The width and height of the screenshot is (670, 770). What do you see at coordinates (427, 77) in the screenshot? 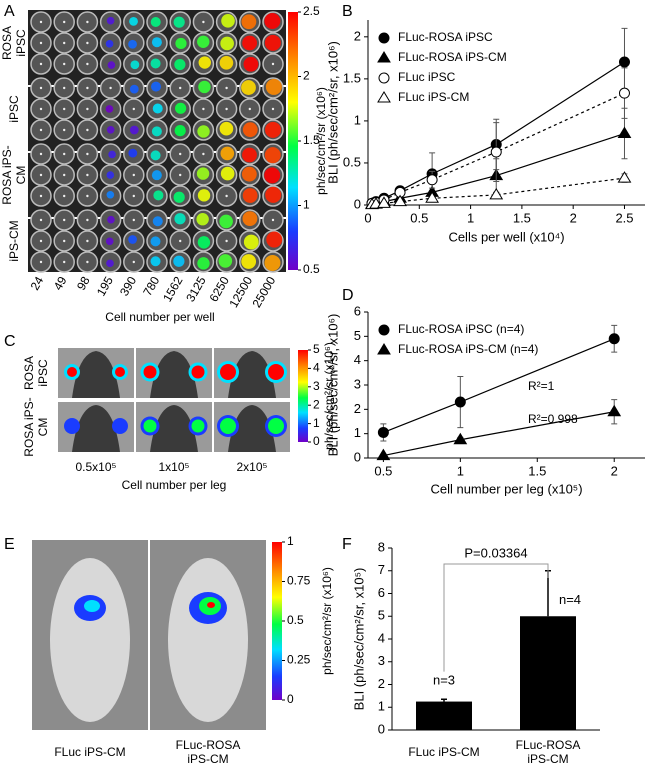
I see `legend-label: FLuc iPSC` at bounding box center [427, 77].